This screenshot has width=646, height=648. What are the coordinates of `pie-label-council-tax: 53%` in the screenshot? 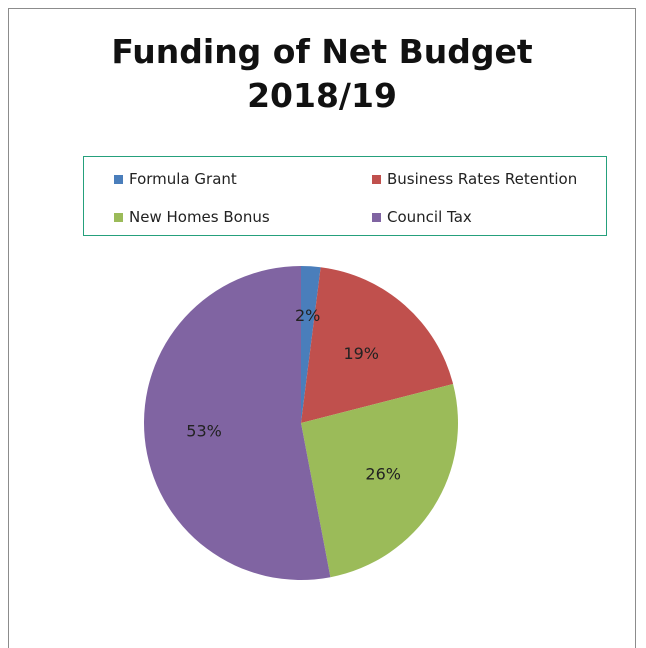 It's located at (204, 431).